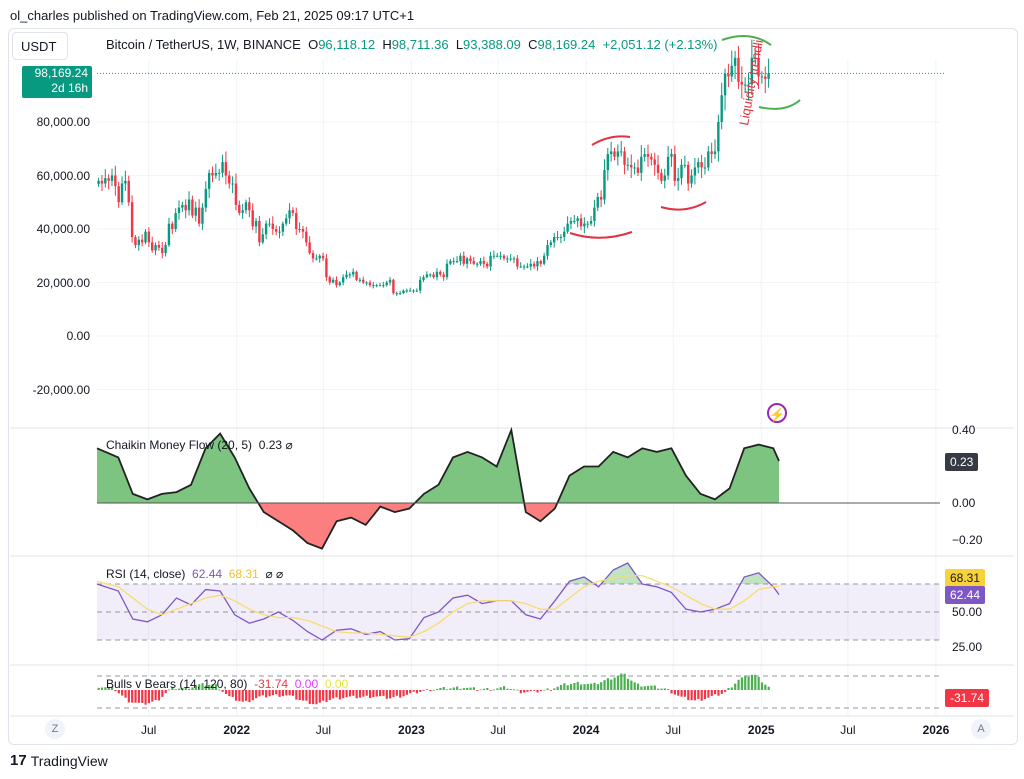  Describe the element at coordinates (40, 46) in the screenshot. I see `currency-button: USDT` at that location.